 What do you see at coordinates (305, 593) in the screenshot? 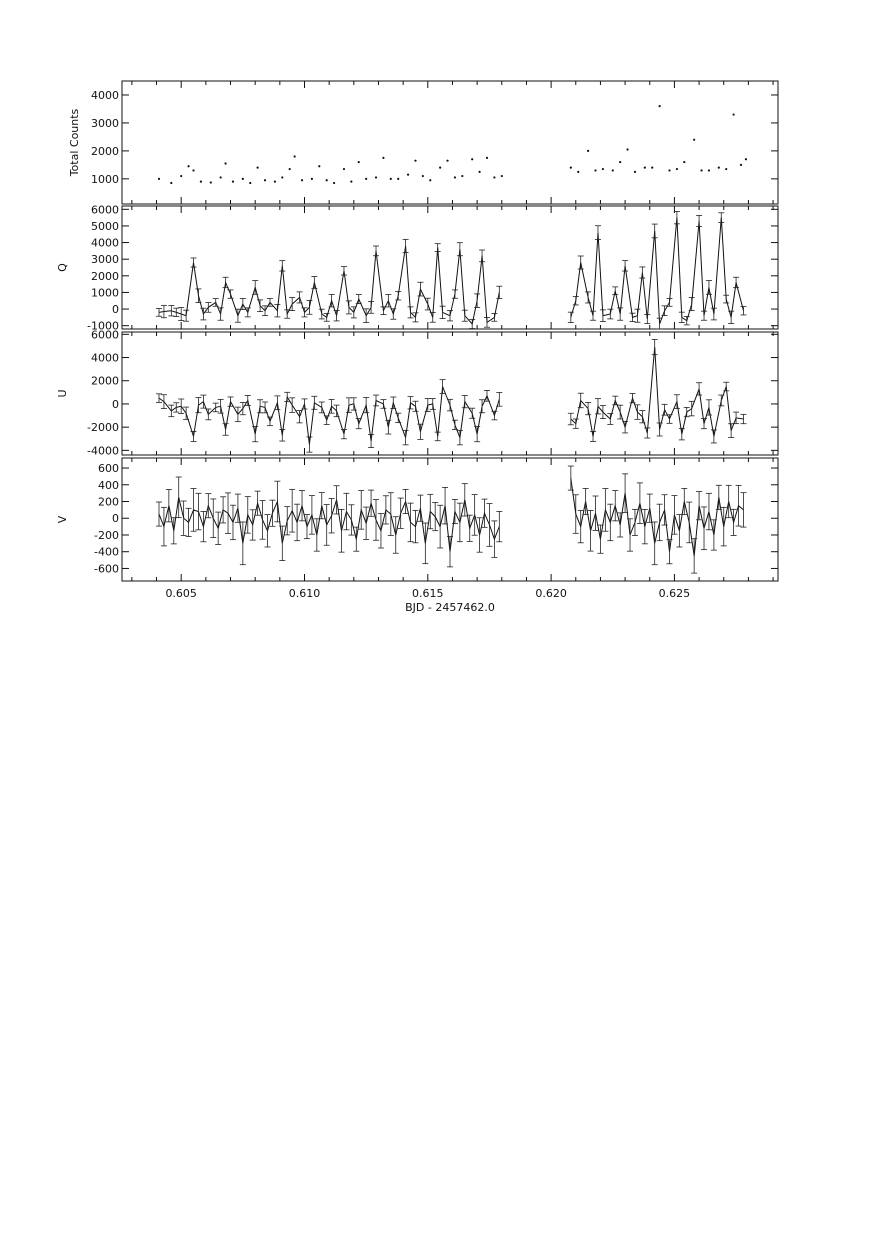
I see `x-tick-label: 0.610` at bounding box center [305, 593].